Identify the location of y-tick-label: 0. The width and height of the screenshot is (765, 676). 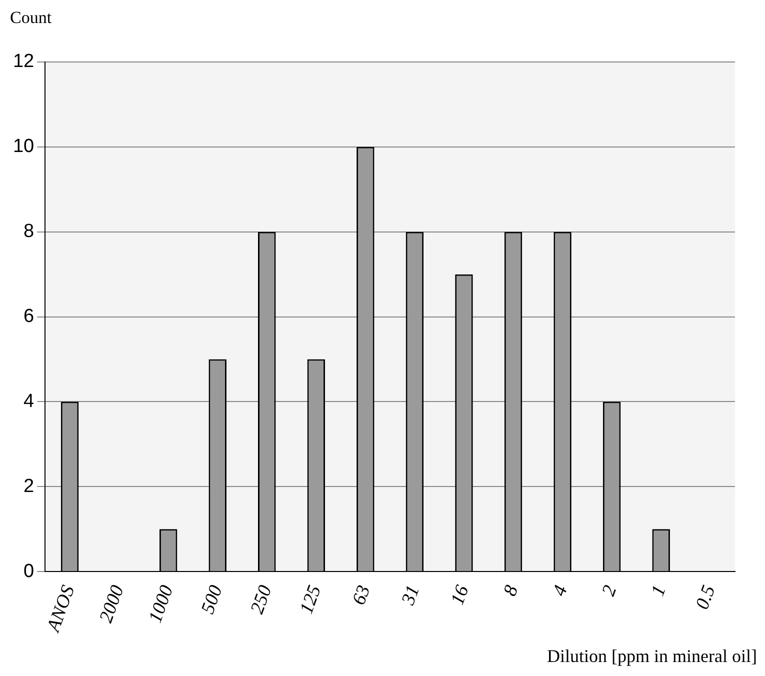
(29, 571).